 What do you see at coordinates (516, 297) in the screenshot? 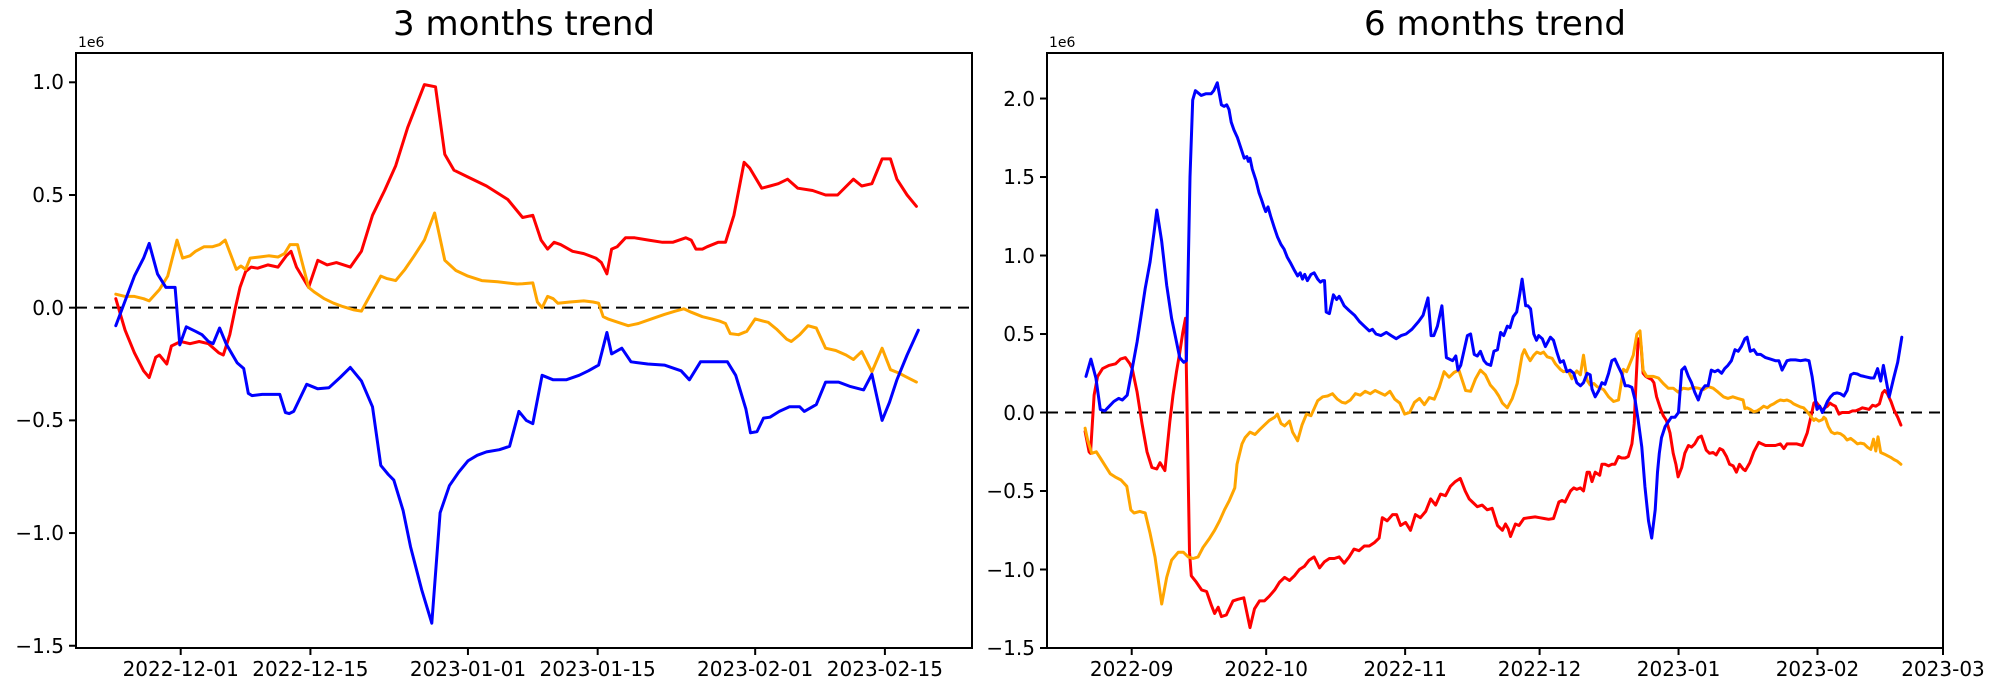
I see `series-orange-line` at bounding box center [516, 297].